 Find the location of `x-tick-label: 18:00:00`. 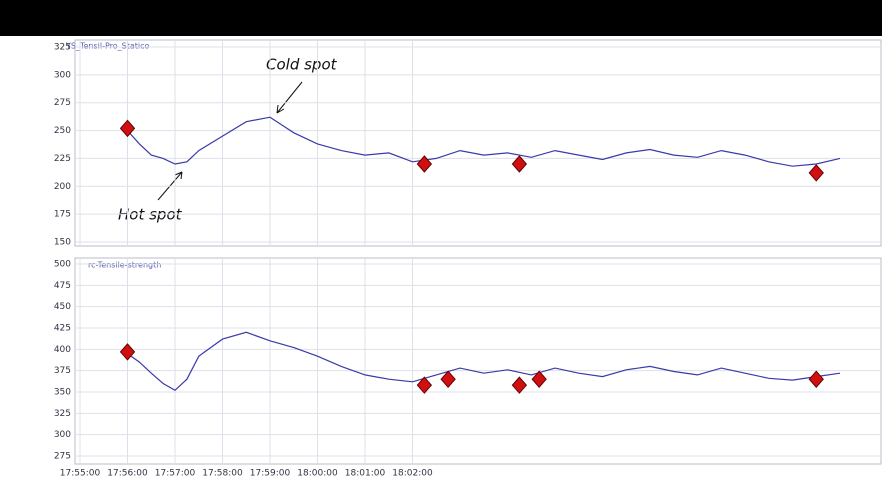

x-tick-label: 18:00:00 is located at coordinates (317, 474).